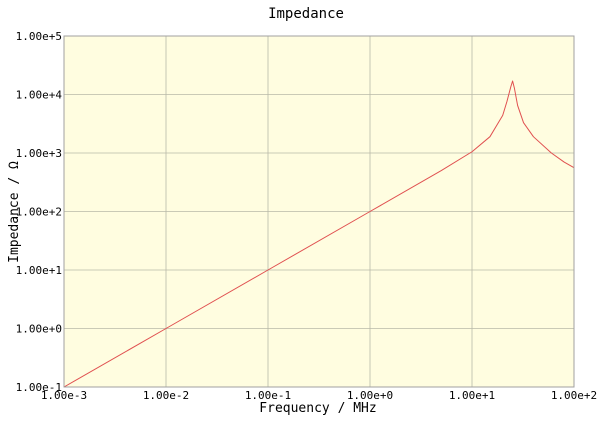 This screenshot has width=598, height=421. I want to click on x-tick-label: 1.00e+0, so click(370, 395).